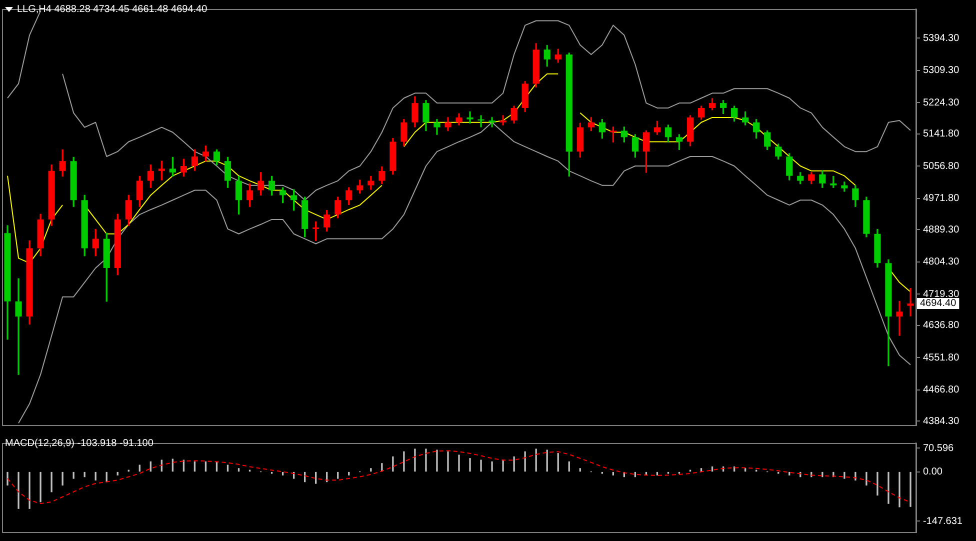 The width and height of the screenshot is (976, 541). Describe the element at coordinates (112, 9) in the screenshot. I see `chart-title: LLG,H4 4688.28 4734.45 4661.48 4694.40` at that location.